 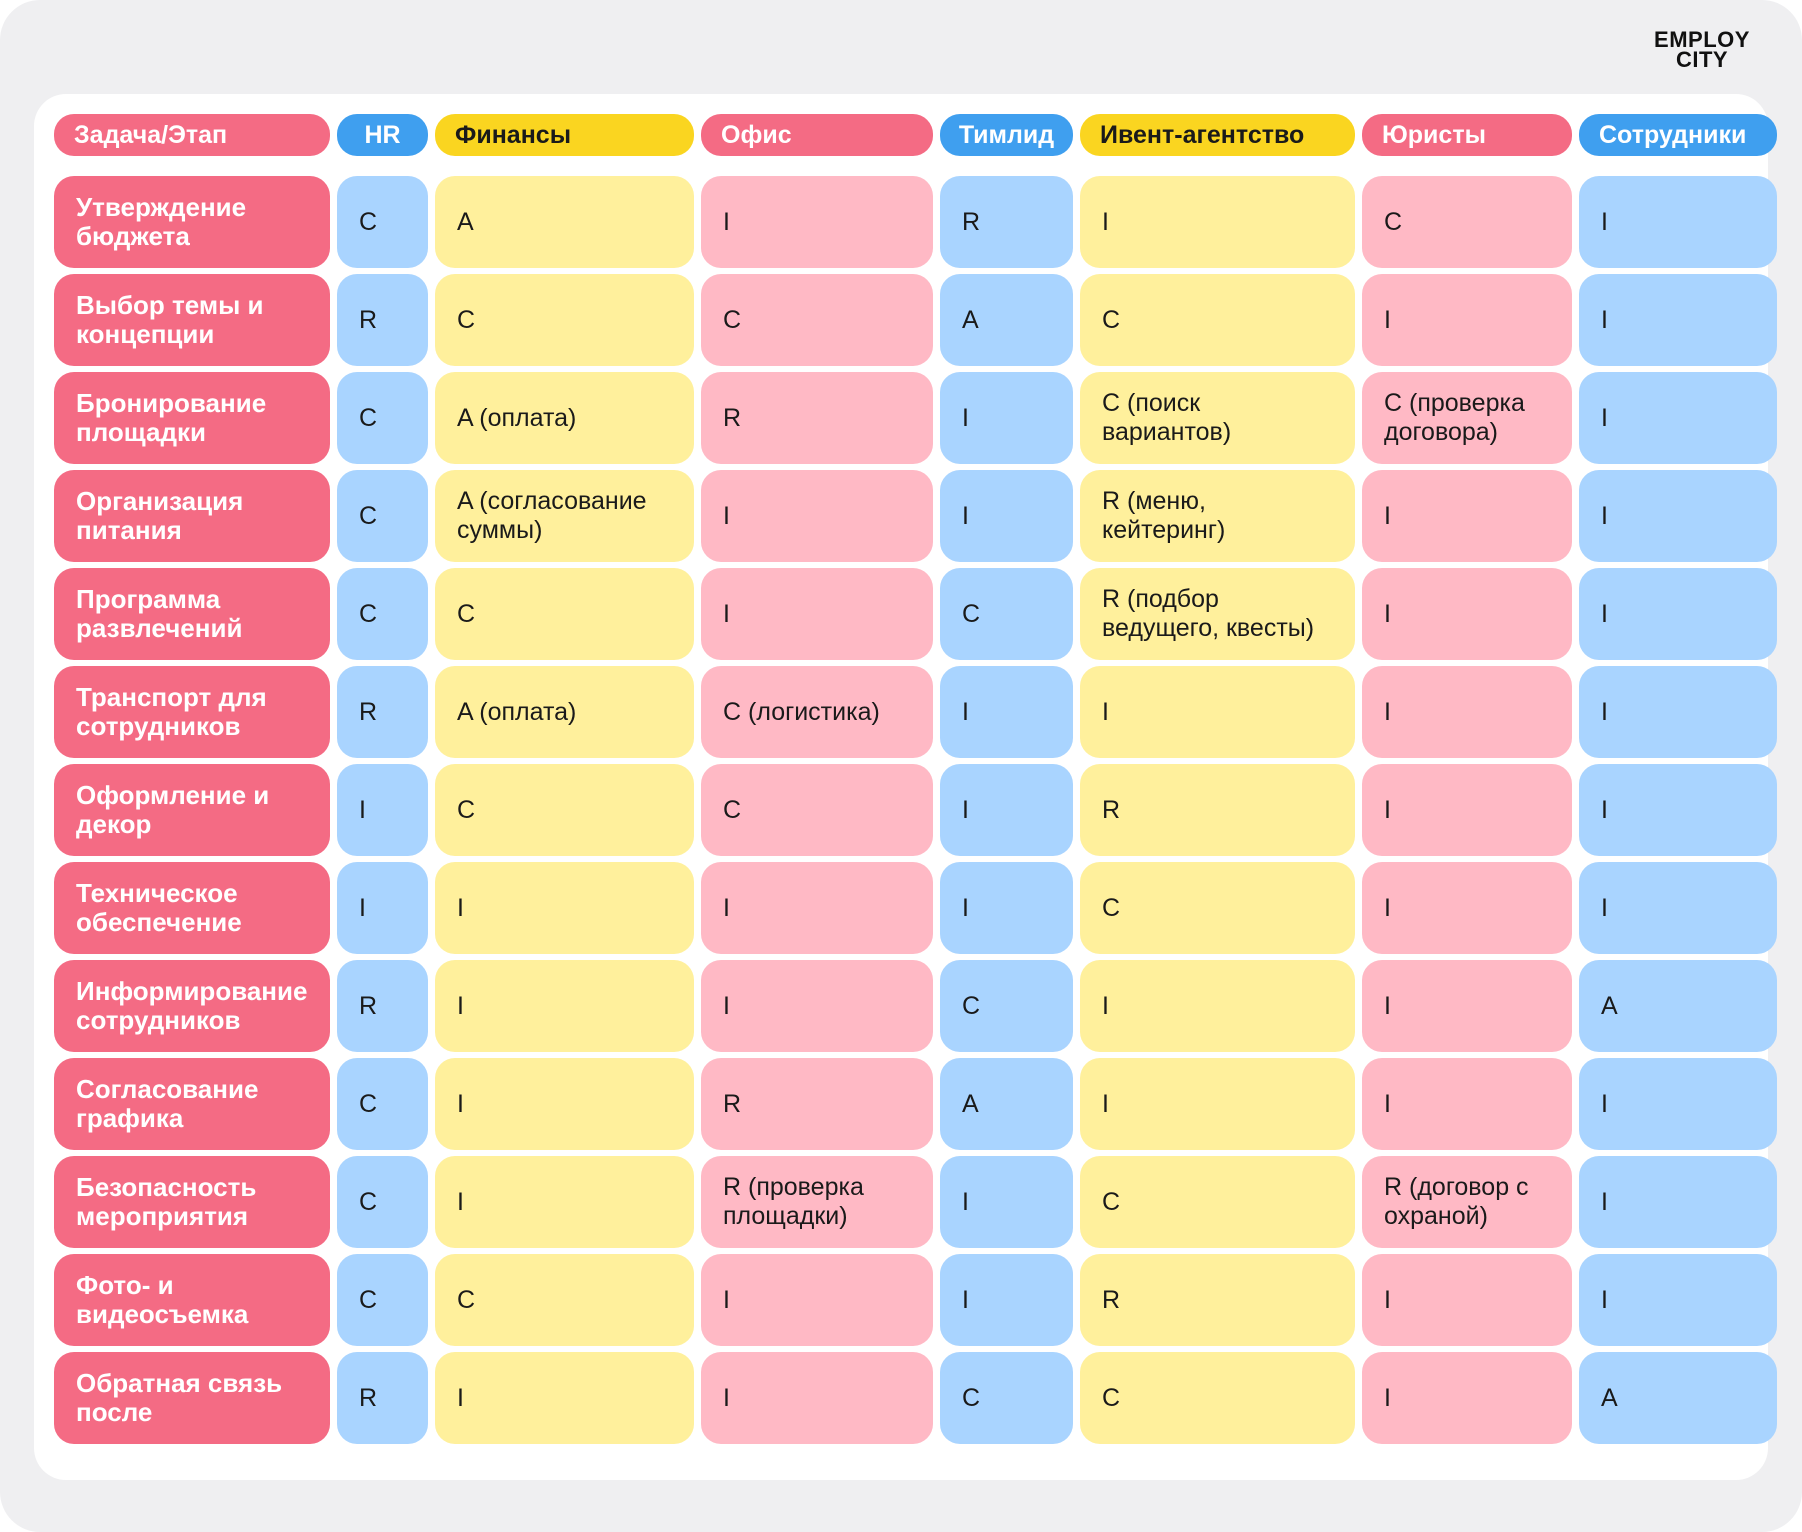 What do you see at coordinates (1467, 418) in the screenshot?
I see `raci-cell: C (проверка договора)` at bounding box center [1467, 418].